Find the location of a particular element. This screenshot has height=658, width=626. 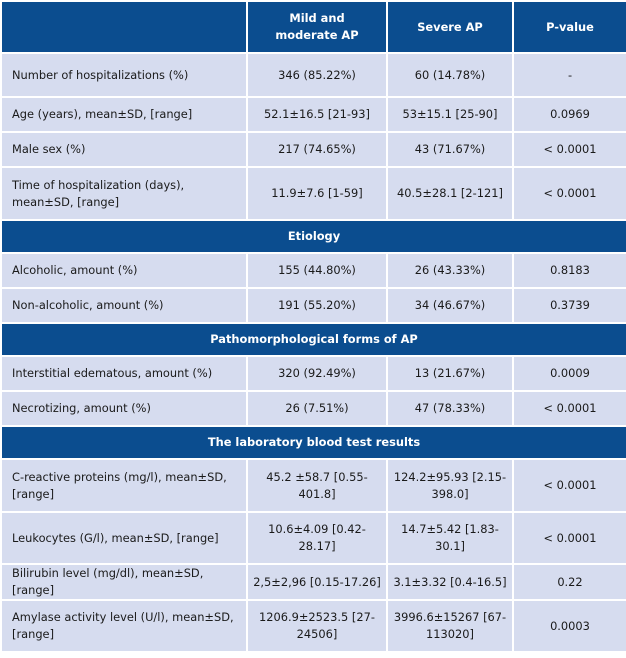

cell-severe: 124.2±95.93 [2.15-398.0] is located at coordinates (450, 485).